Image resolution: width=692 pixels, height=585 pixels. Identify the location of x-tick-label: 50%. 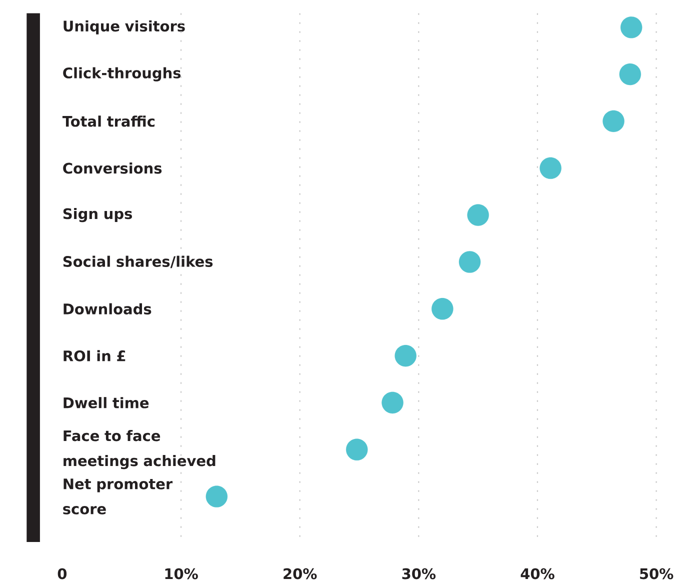
(657, 574).